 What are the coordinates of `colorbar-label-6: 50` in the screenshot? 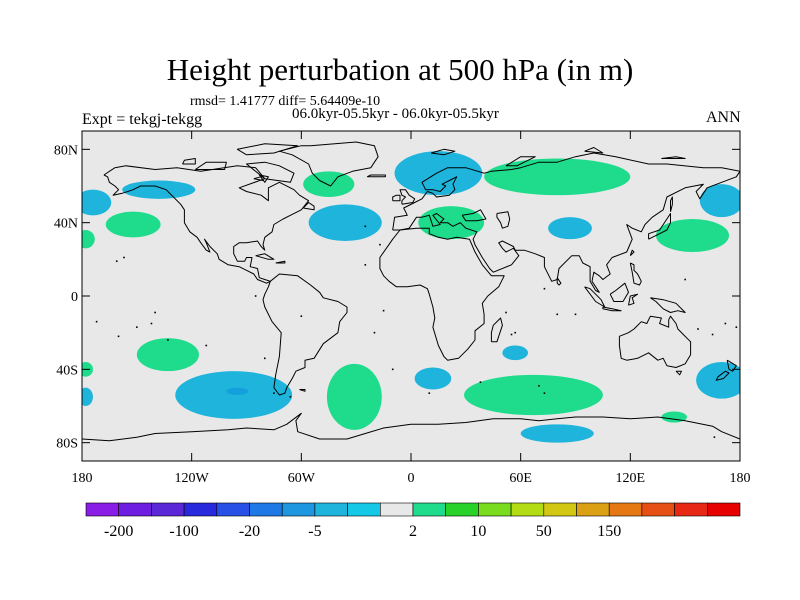 It's located at (544, 531).